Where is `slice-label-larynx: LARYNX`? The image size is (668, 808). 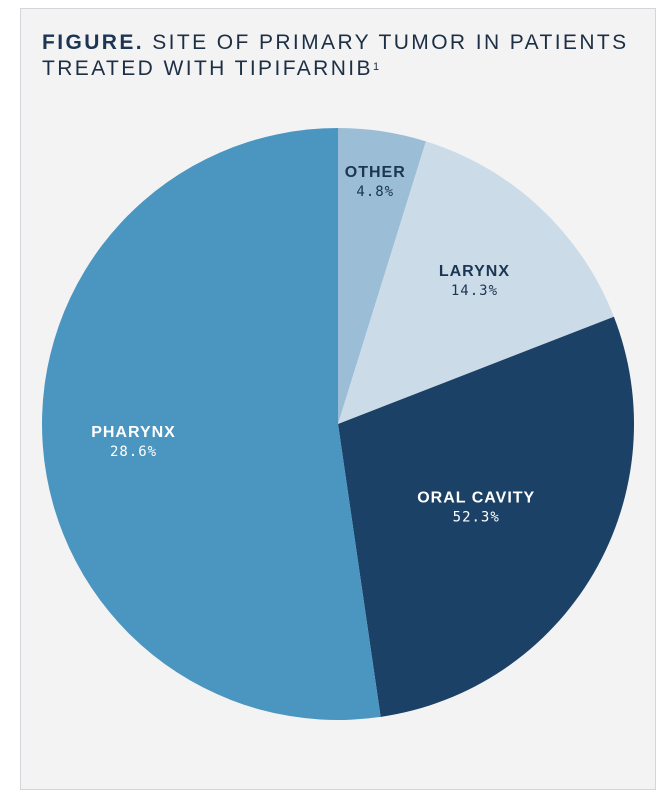
slice-label-larynx: LARYNX is located at coordinates (474, 271).